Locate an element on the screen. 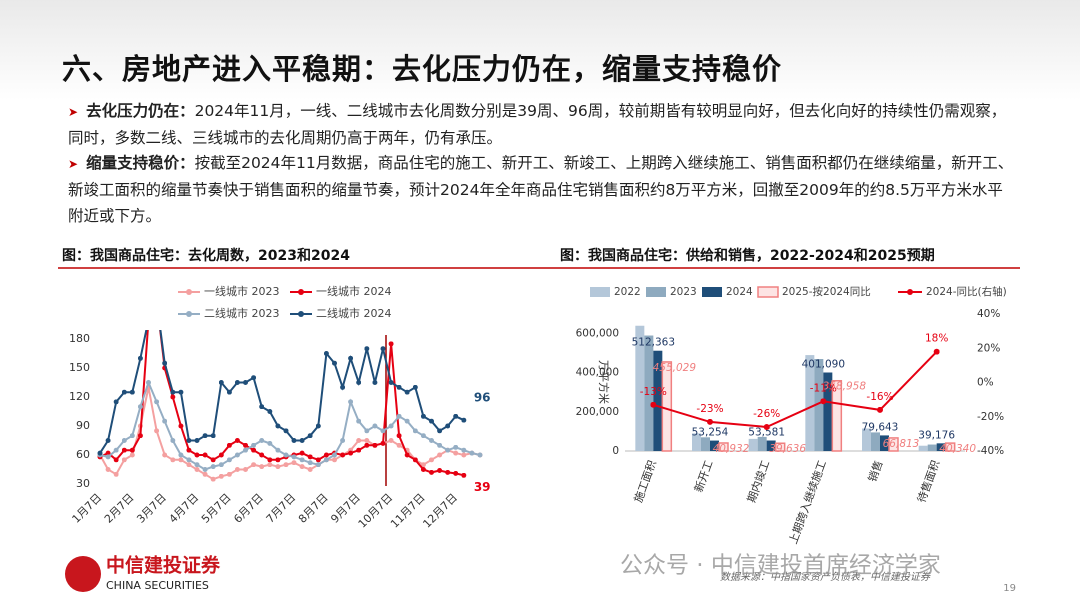 The image size is (1080, 608). logo-icon is located at coordinates (83, 574).